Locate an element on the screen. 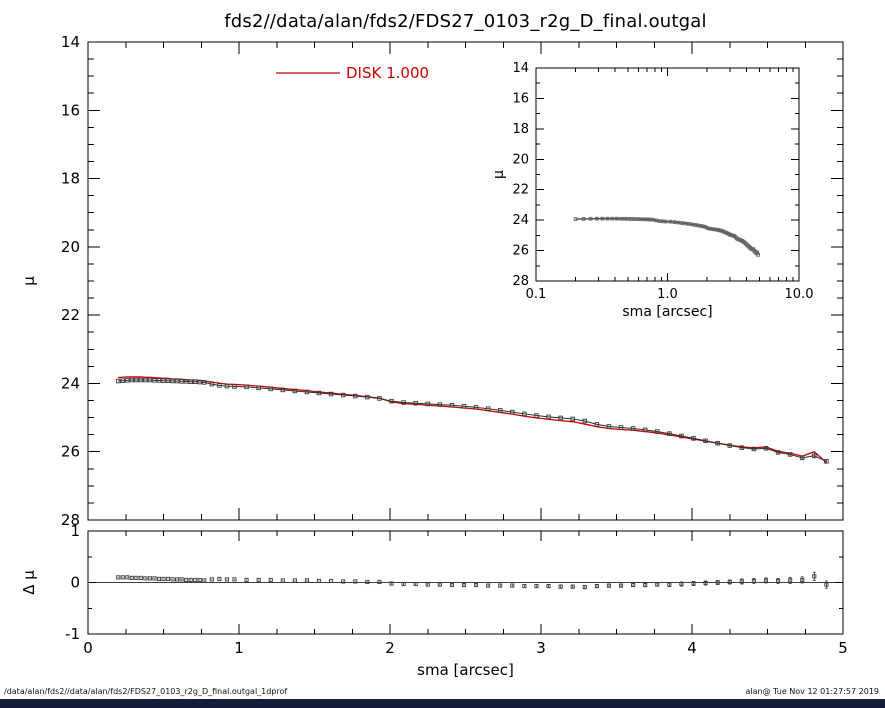  disk-model-line is located at coordinates (472, 420).